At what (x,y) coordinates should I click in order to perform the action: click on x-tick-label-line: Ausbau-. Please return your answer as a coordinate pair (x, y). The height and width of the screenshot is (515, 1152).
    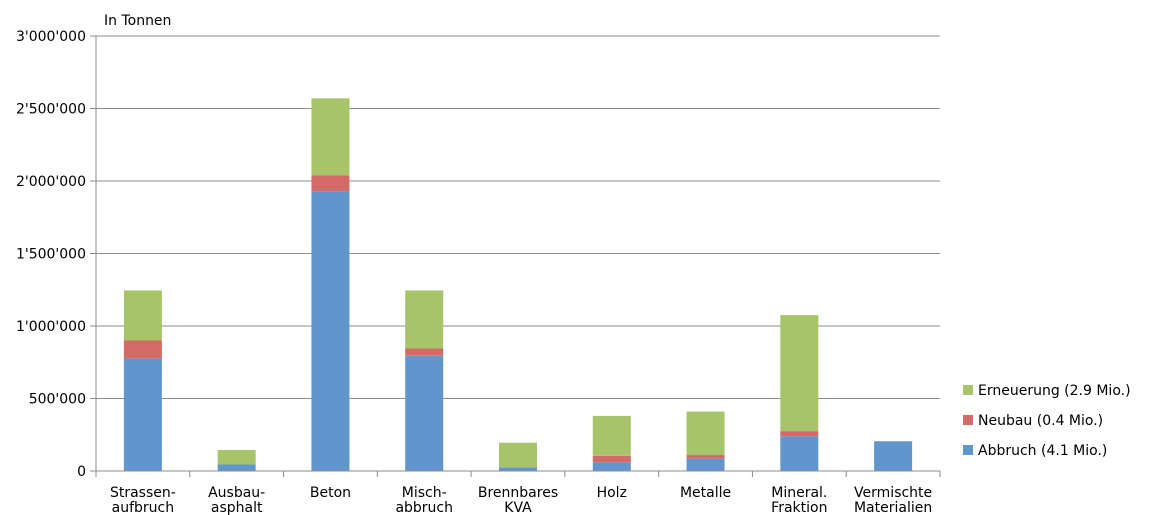
    Looking at the image, I should click on (236, 493).